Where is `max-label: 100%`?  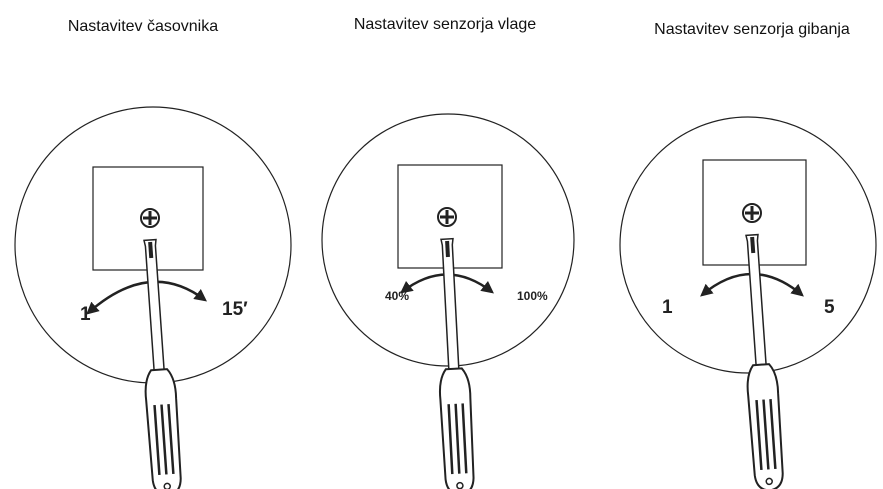
max-label: 100% is located at coordinates (532, 296).